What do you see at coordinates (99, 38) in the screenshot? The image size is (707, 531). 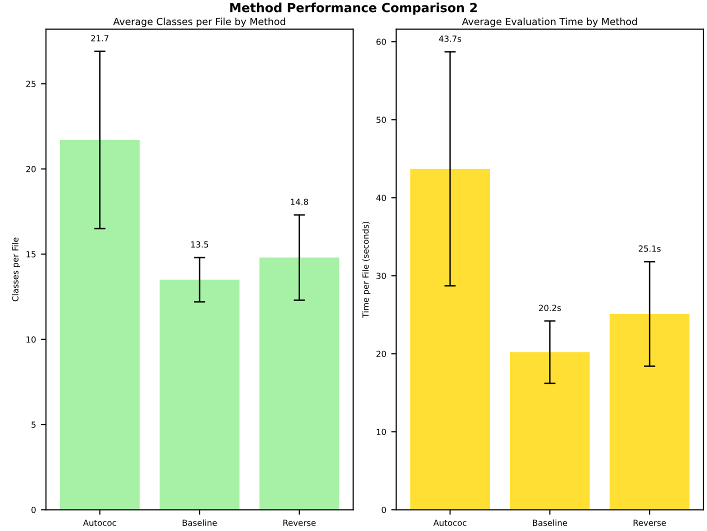 I see `annotation: 21.7` at bounding box center [99, 38].